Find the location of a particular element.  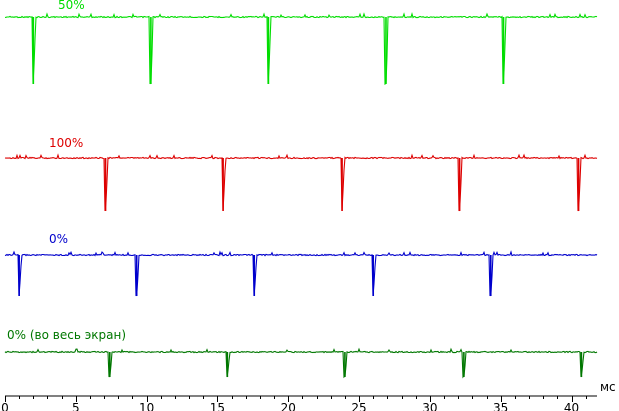

x-tick-label: 5 is located at coordinates (76, 406).